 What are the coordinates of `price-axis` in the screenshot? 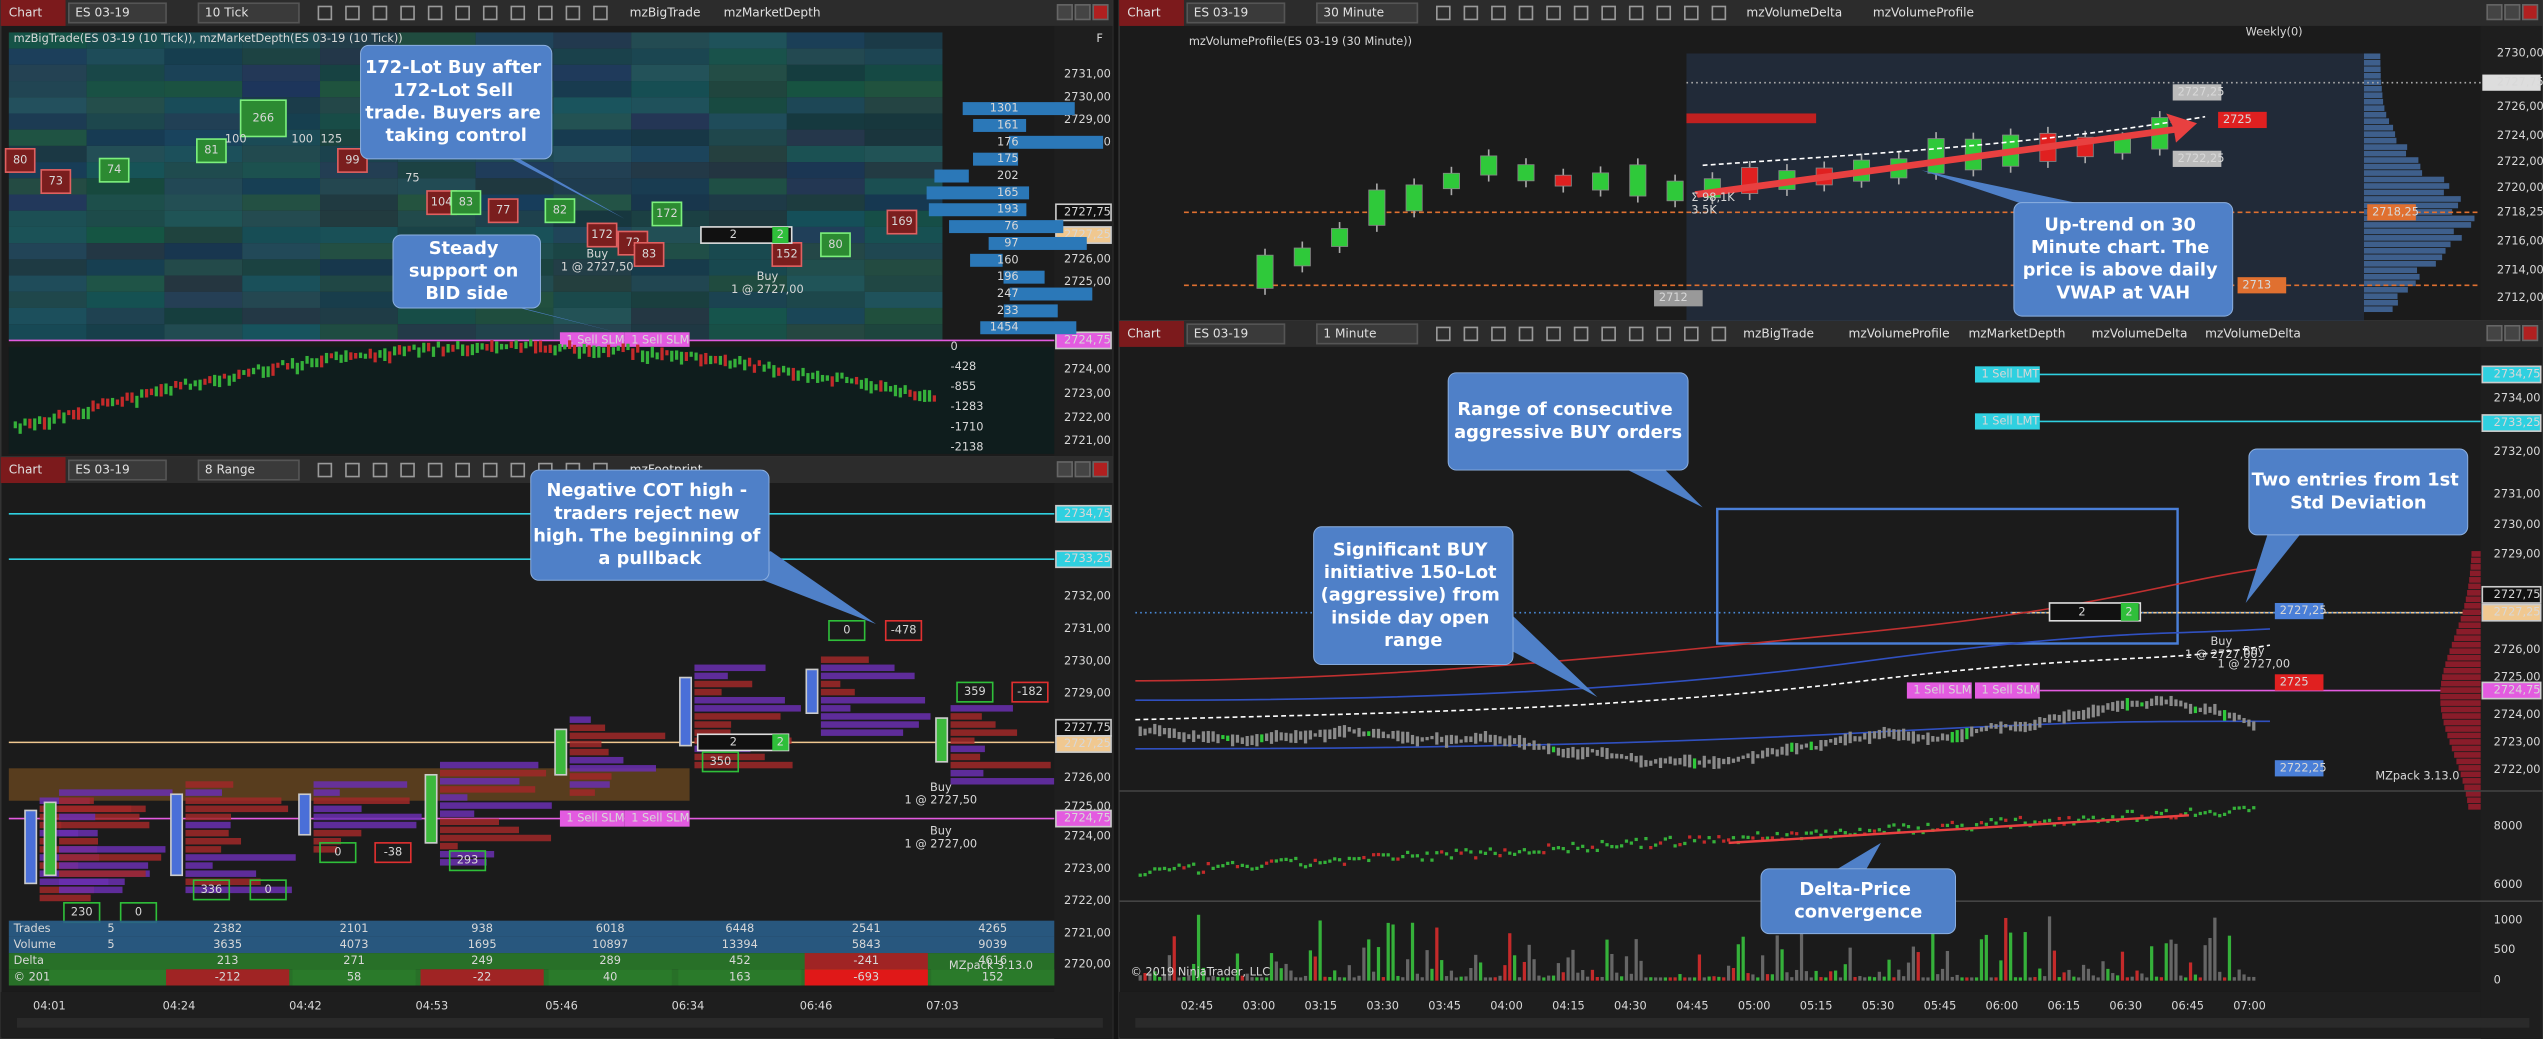 It's located at (1083, 761).